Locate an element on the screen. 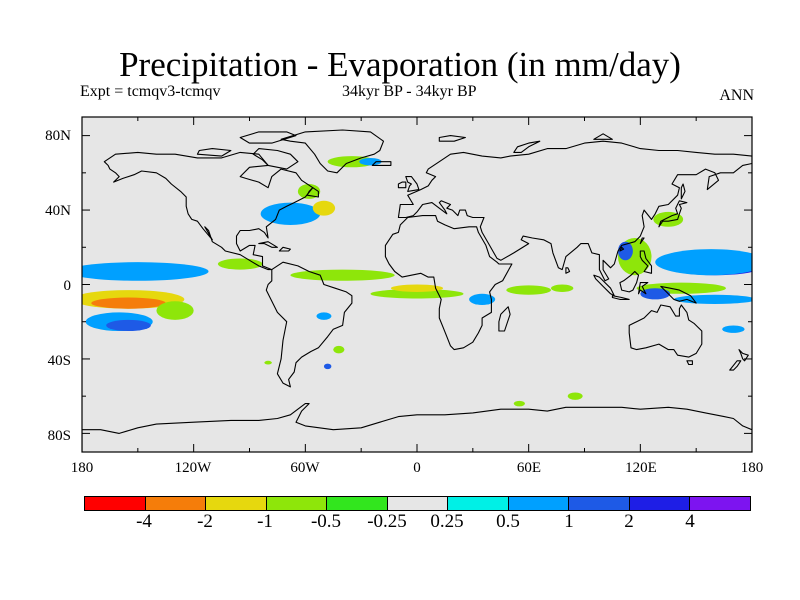 Image resolution: width=800 pixels, height=600 pixels. coastline-madagascar is located at coordinates (504, 319).